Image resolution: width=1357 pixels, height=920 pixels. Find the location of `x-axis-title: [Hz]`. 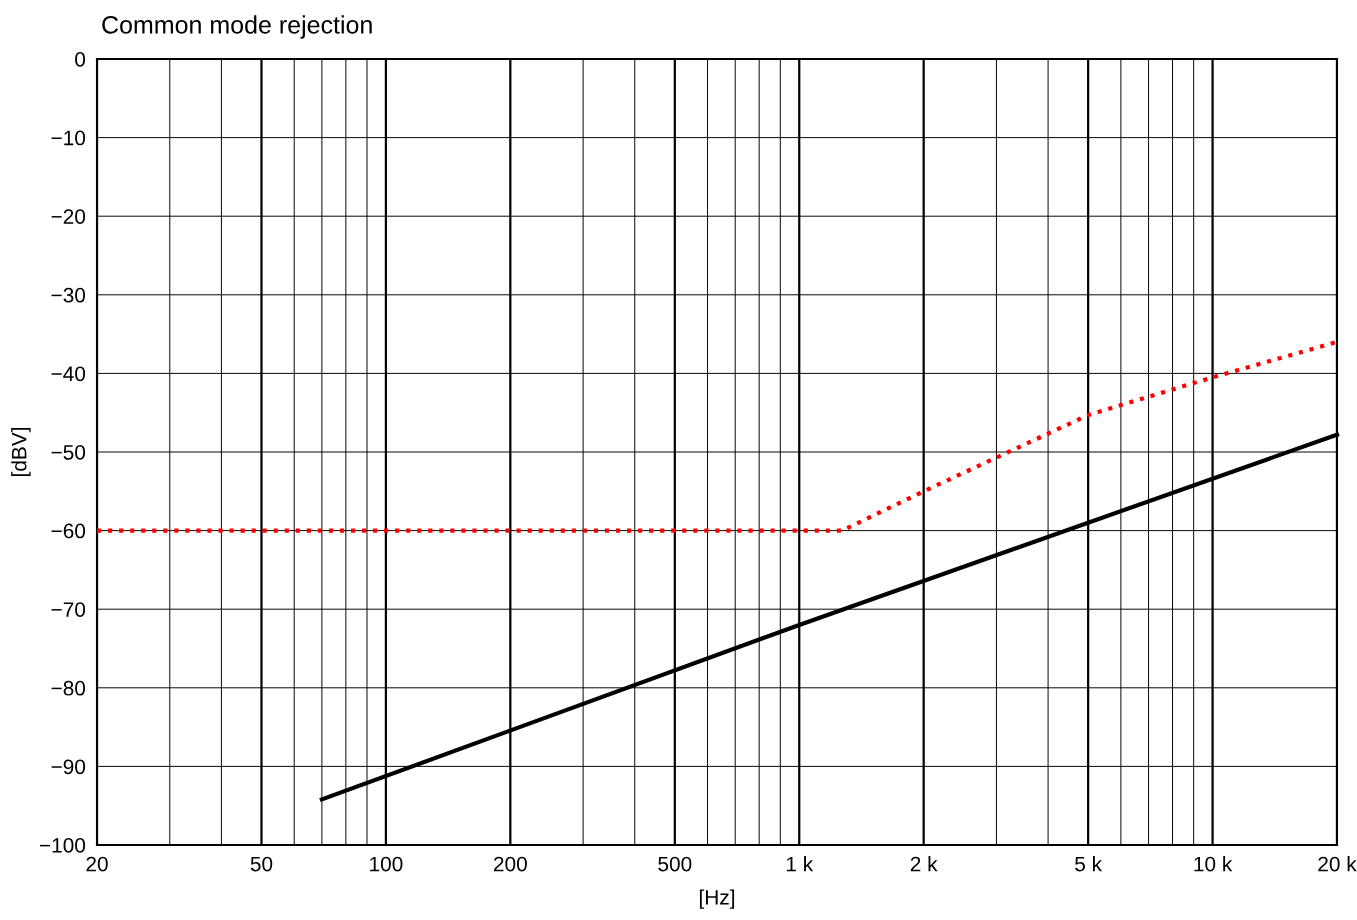

x-axis-title: [Hz] is located at coordinates (717, 899).